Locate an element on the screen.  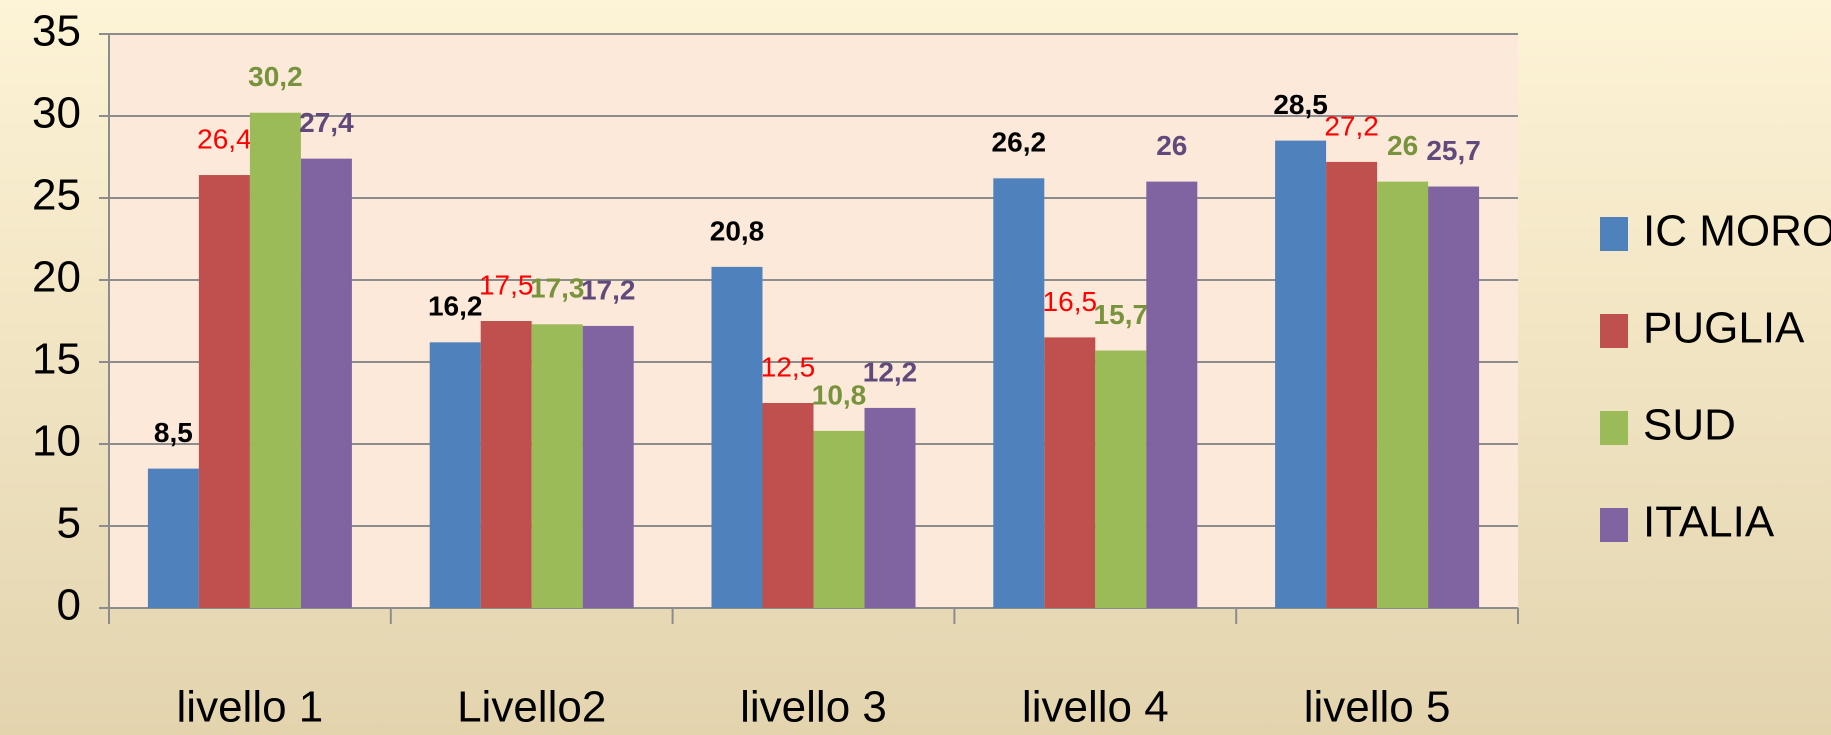
value-label: 16,2 is located at coordinates (455, 306).